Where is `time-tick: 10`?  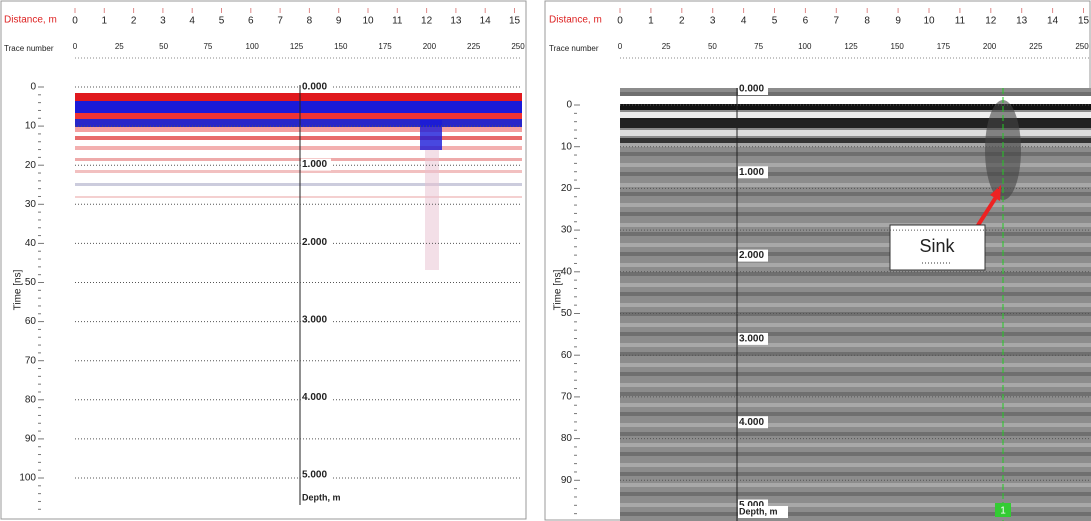
time-tick: 10 is located at coordinates (31, 126).